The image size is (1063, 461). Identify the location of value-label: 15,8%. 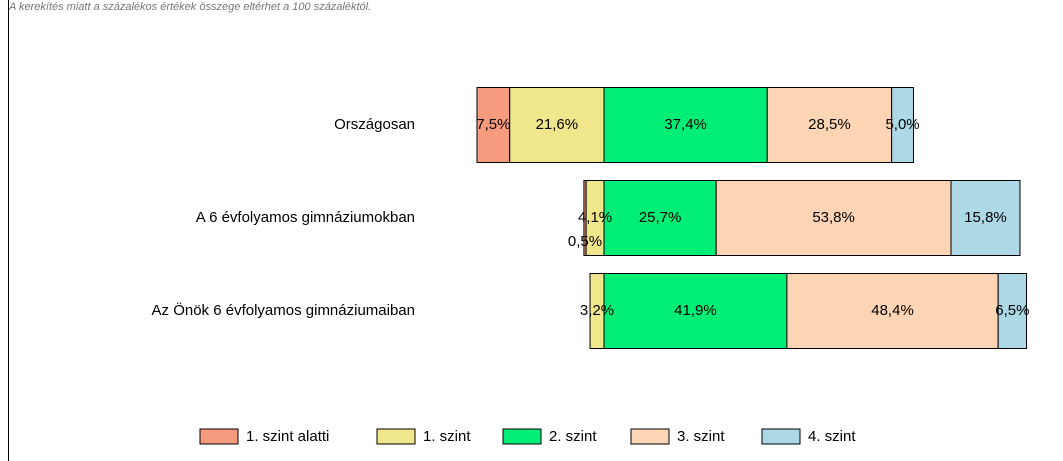
(985, 217).